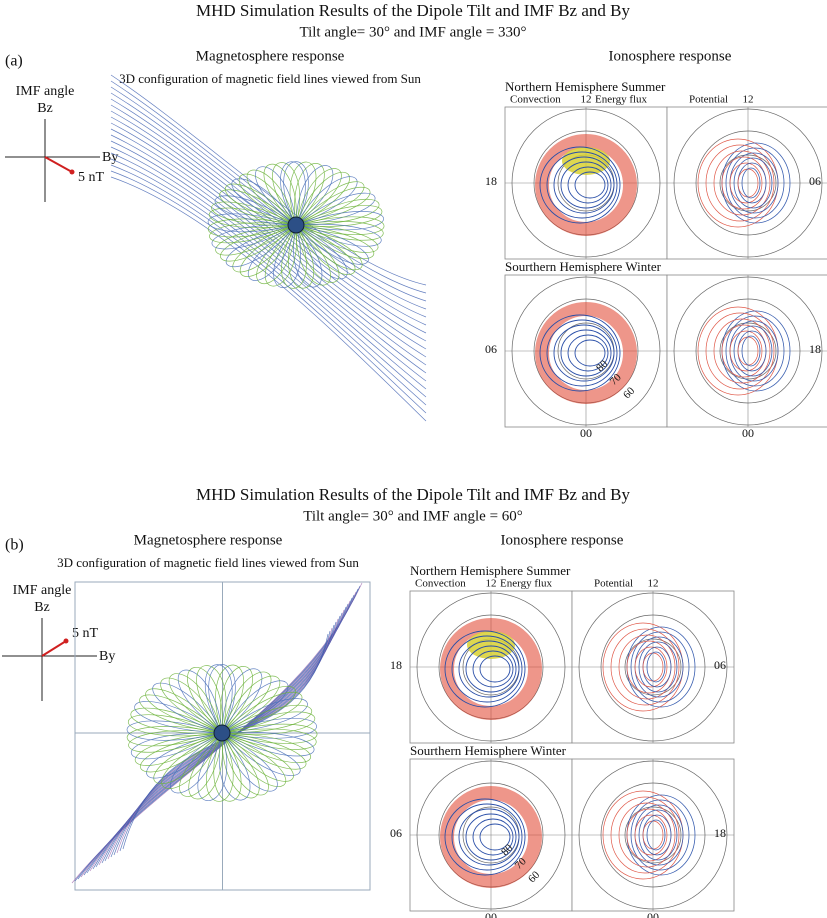 The image size is (827, 918). I want to click on hemisphere-label: Northern Hemisphere Summer, so click(585, 86).